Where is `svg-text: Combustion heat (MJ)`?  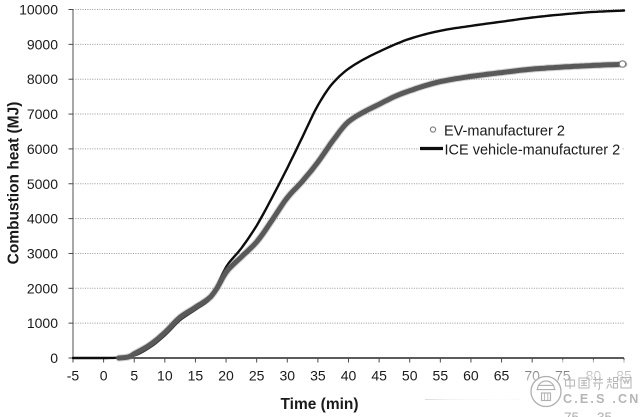
svg-text: Combustion heat (MJ) is located at coordinates (14, 183).